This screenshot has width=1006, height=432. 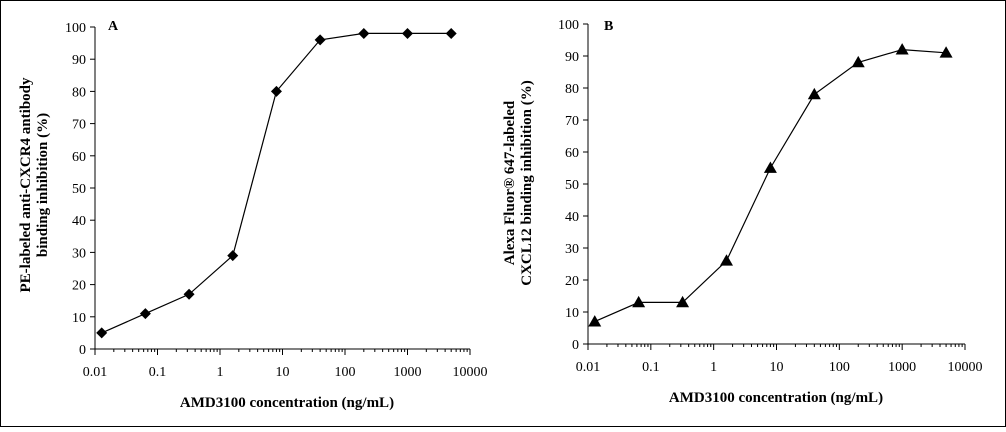 What do you see at coordinates (470, 372) in the screenshot?
I see `x-tick-label-a: 10000` at bounding box center [470, 372].